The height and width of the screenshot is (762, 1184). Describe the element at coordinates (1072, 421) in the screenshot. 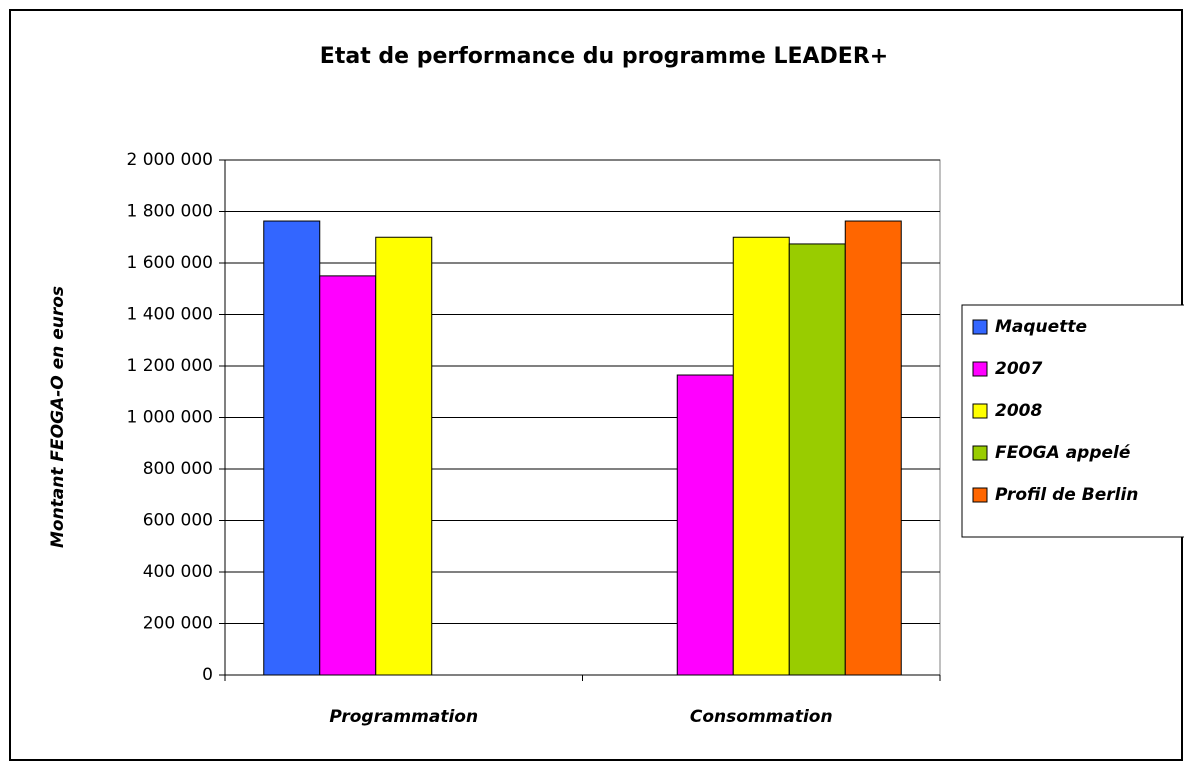

I see `legend-box` at that location.